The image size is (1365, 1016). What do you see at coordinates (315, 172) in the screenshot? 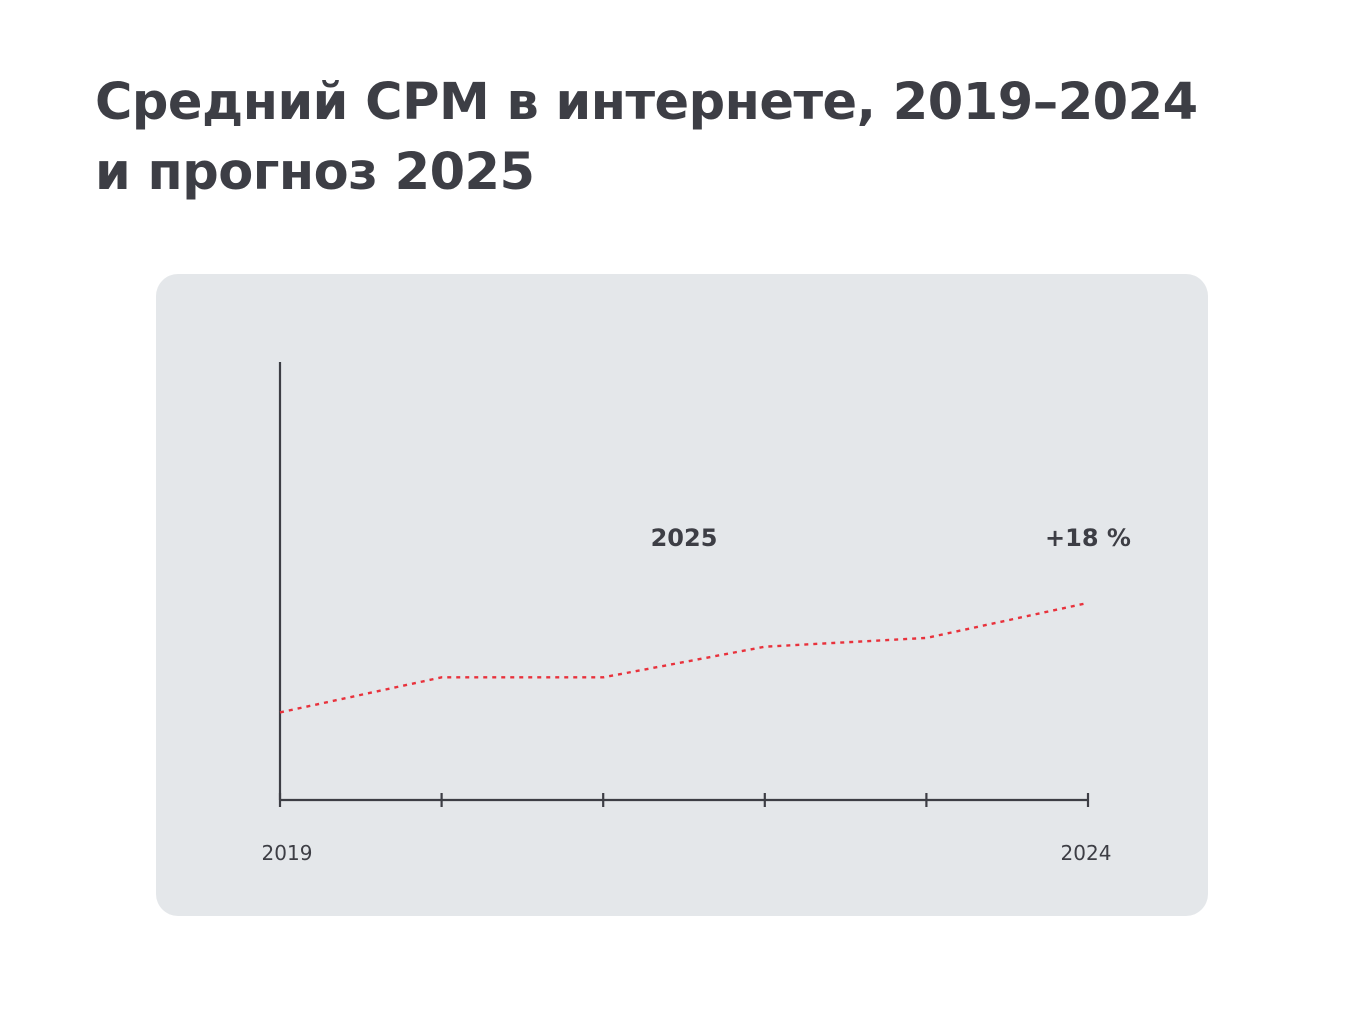
I see `chart-title-line-2: и прогноз 2025` at bounding box center [315, 172].